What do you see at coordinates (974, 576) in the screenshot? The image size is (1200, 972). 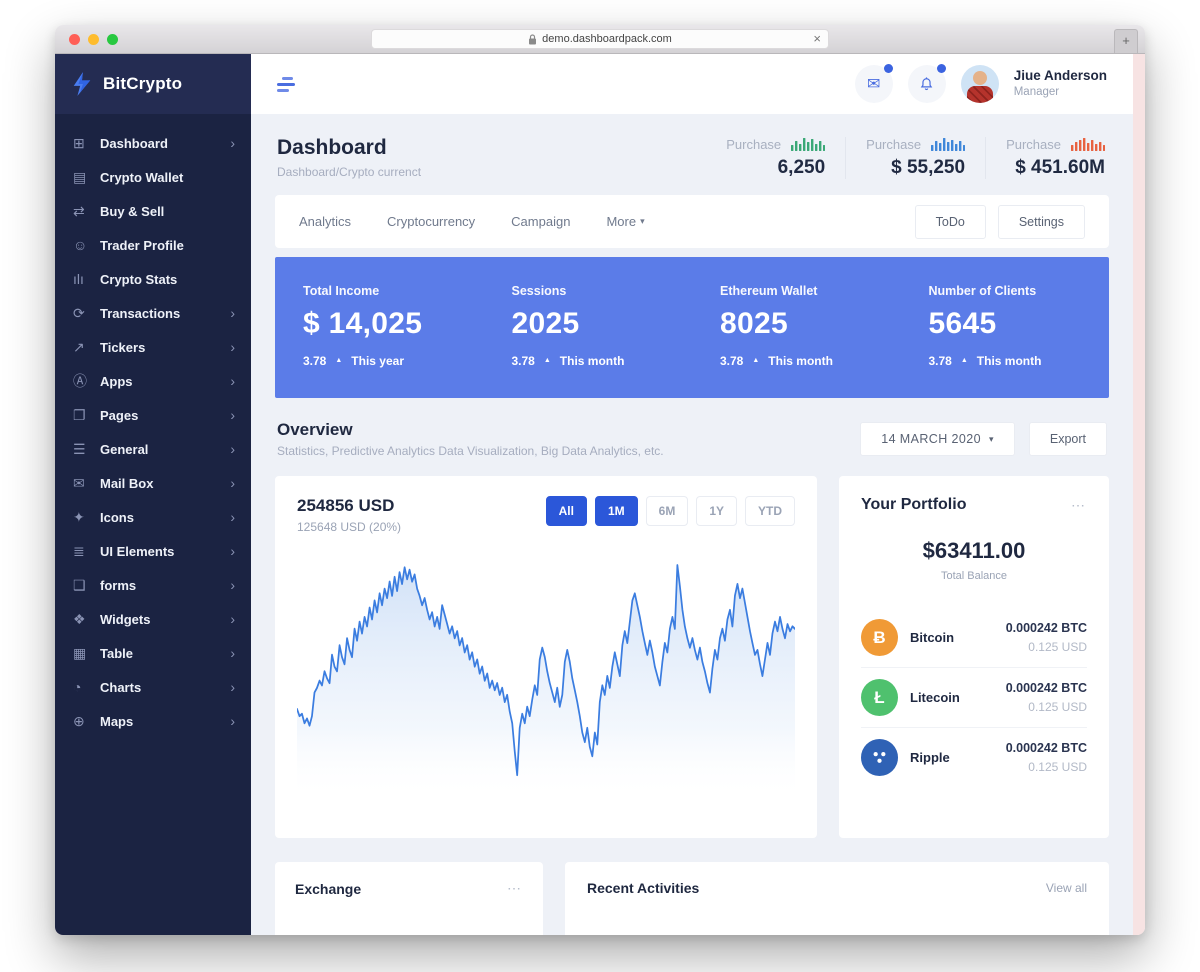 I see `total-balance-label: Total Balance` at bounding box center [974, 576].